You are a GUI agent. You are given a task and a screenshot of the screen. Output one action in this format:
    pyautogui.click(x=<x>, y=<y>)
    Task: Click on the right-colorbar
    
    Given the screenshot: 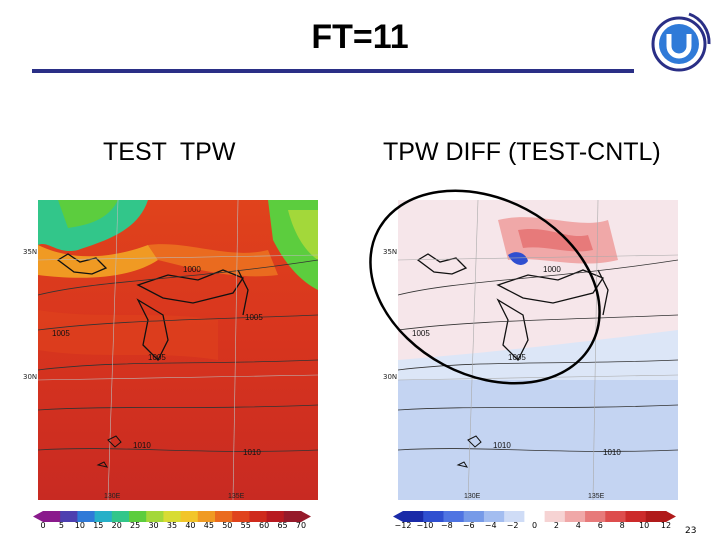 What is the action you would take?
    pyautogui.click(x=534, y=516)
    